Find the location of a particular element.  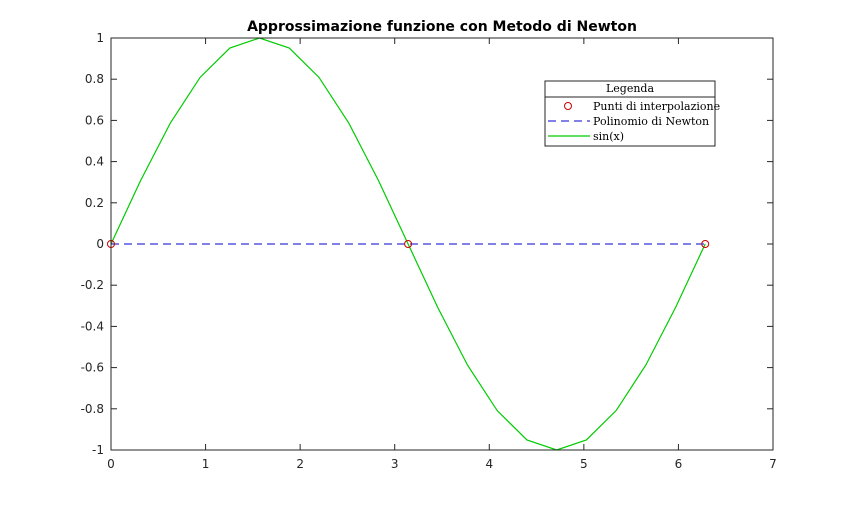

x-tick-label: 0 is located at coordinates (111, 464).